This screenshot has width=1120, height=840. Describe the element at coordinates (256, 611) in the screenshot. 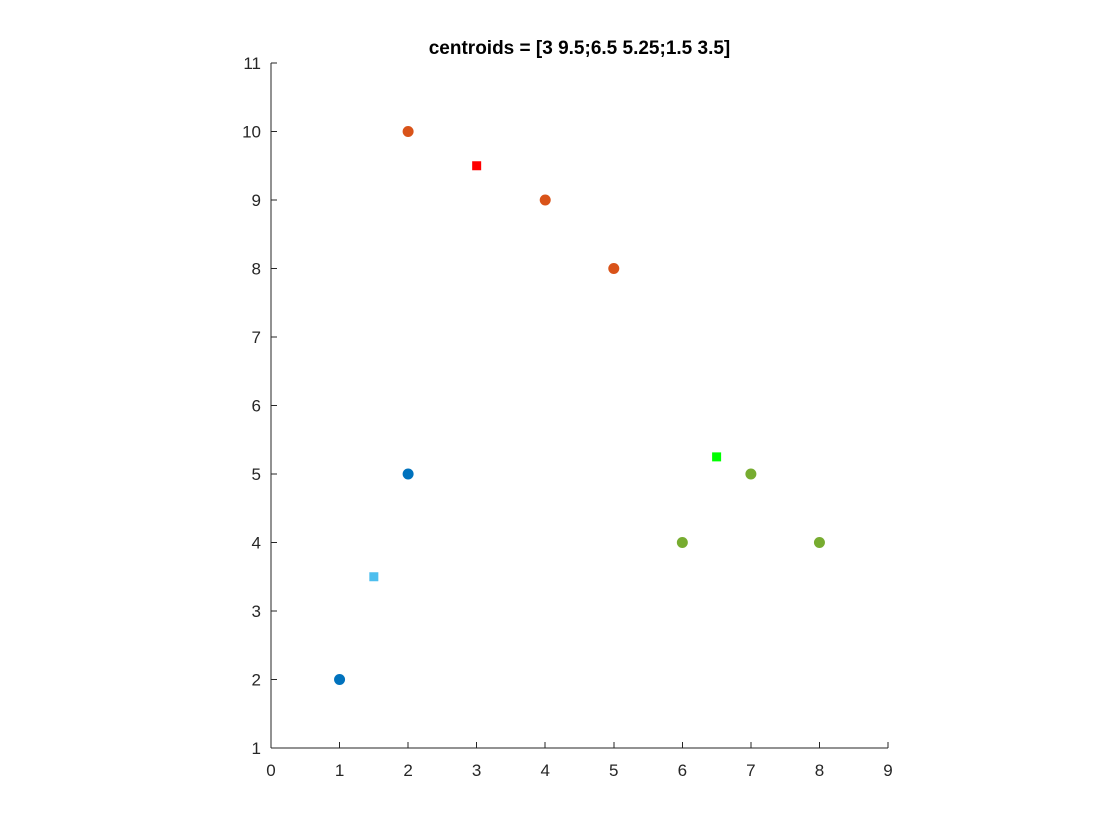

I see `y-tick-label: 3` at that location.